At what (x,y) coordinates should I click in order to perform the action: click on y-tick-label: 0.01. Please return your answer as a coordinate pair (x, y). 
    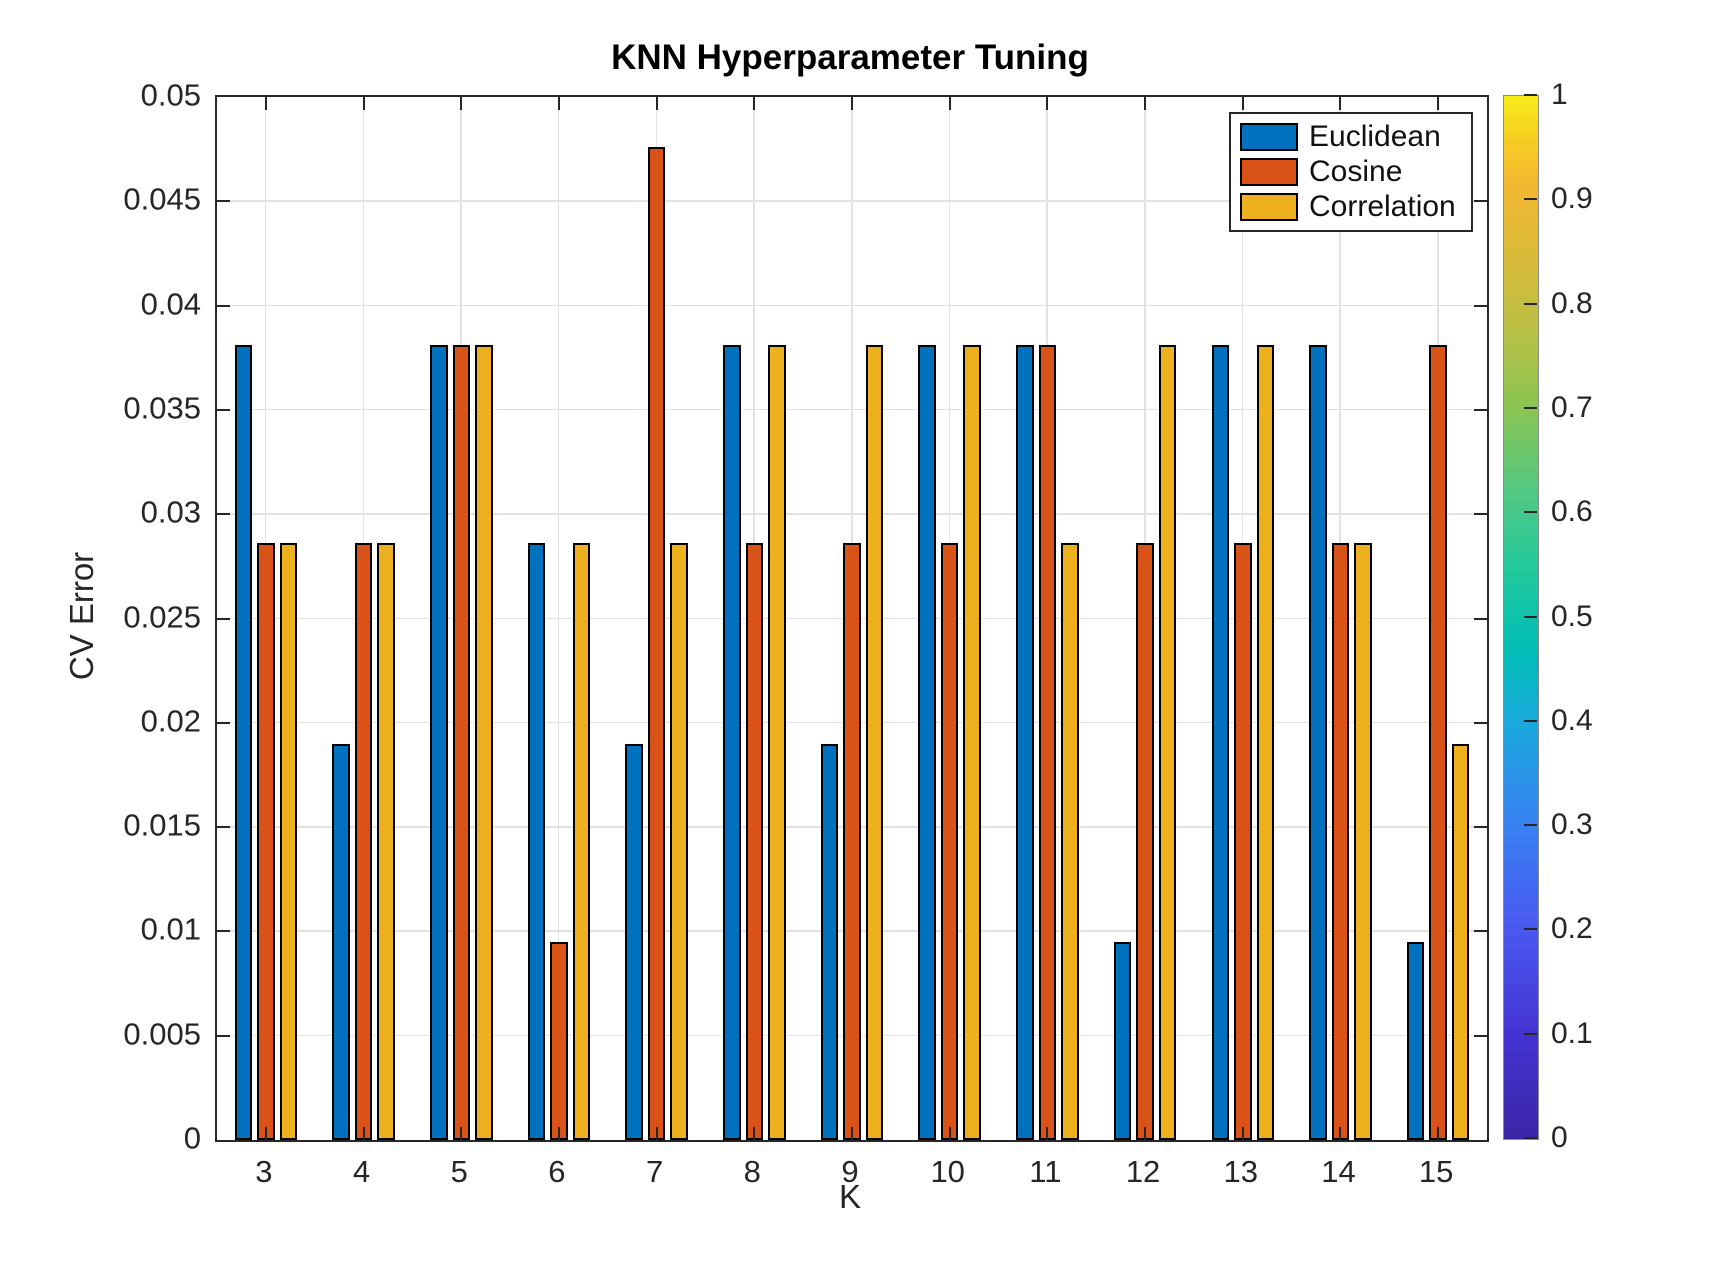
    Looking at the image, I should click on (170, 929).